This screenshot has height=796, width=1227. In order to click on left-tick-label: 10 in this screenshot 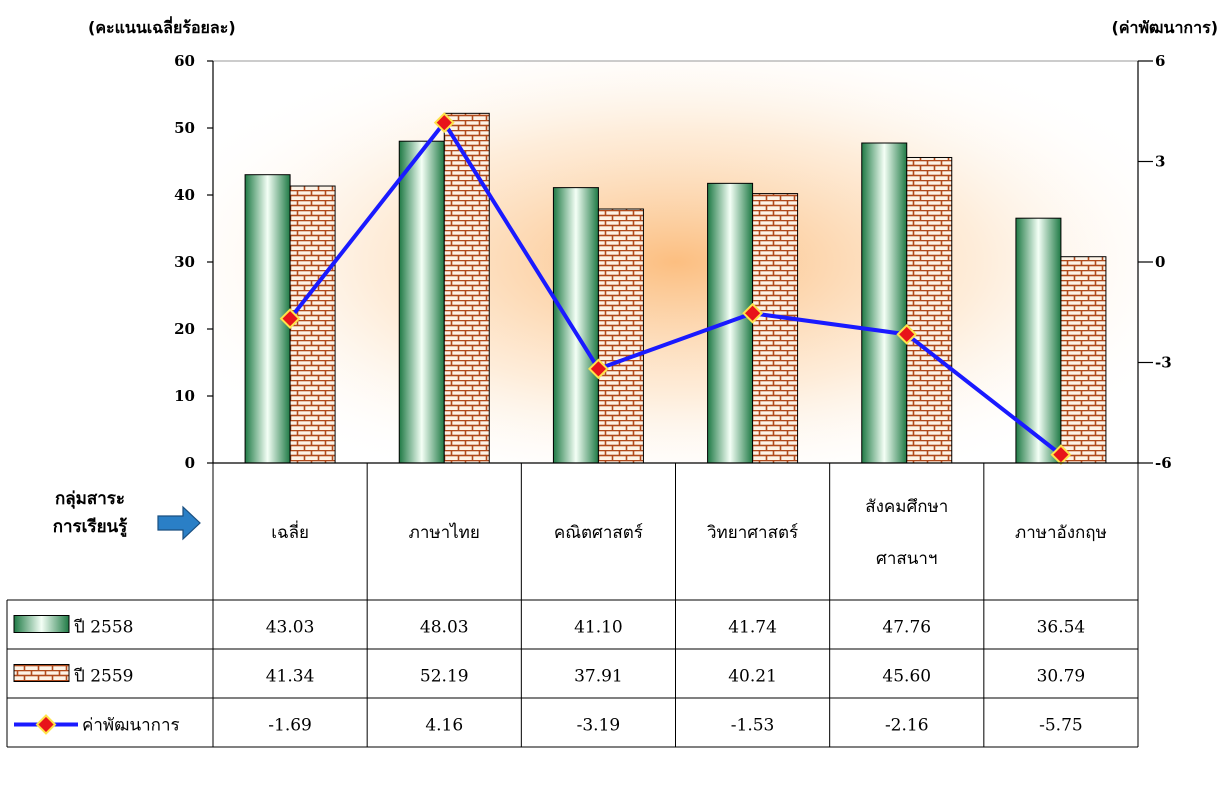, I will do `click(184, 396)`.